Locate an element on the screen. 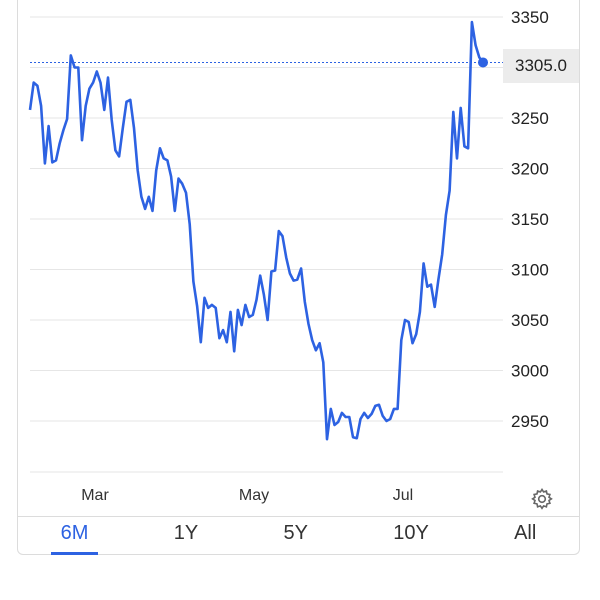 The image size is (600, 600). x-tick-label: May is located at coordinates (254, 495).